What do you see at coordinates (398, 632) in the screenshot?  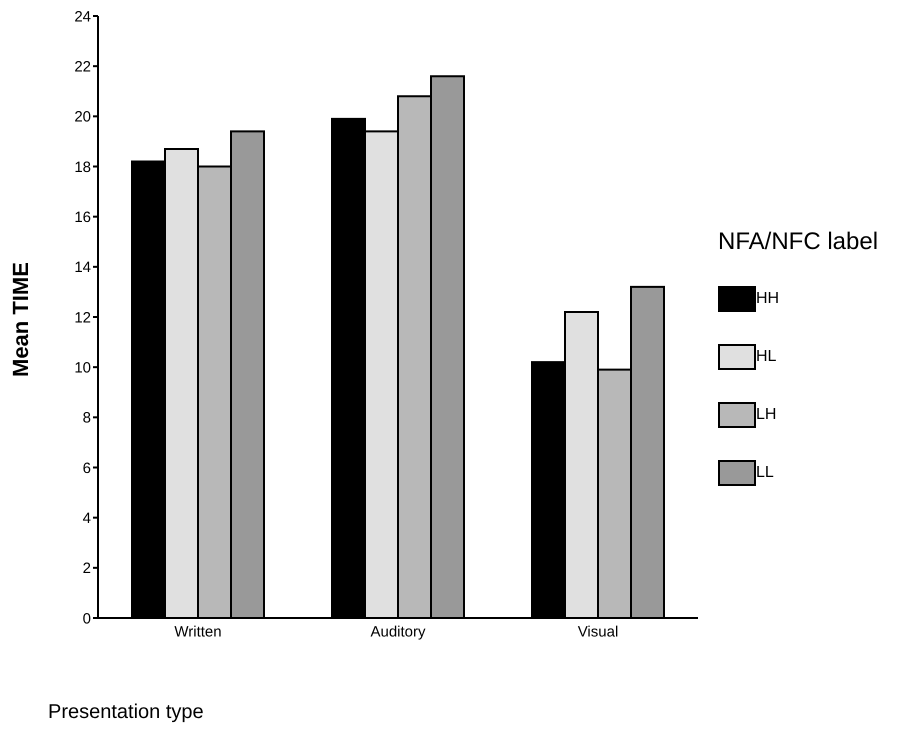 I see `x-tick-label: Auditory` at bounding box center [398, 632].